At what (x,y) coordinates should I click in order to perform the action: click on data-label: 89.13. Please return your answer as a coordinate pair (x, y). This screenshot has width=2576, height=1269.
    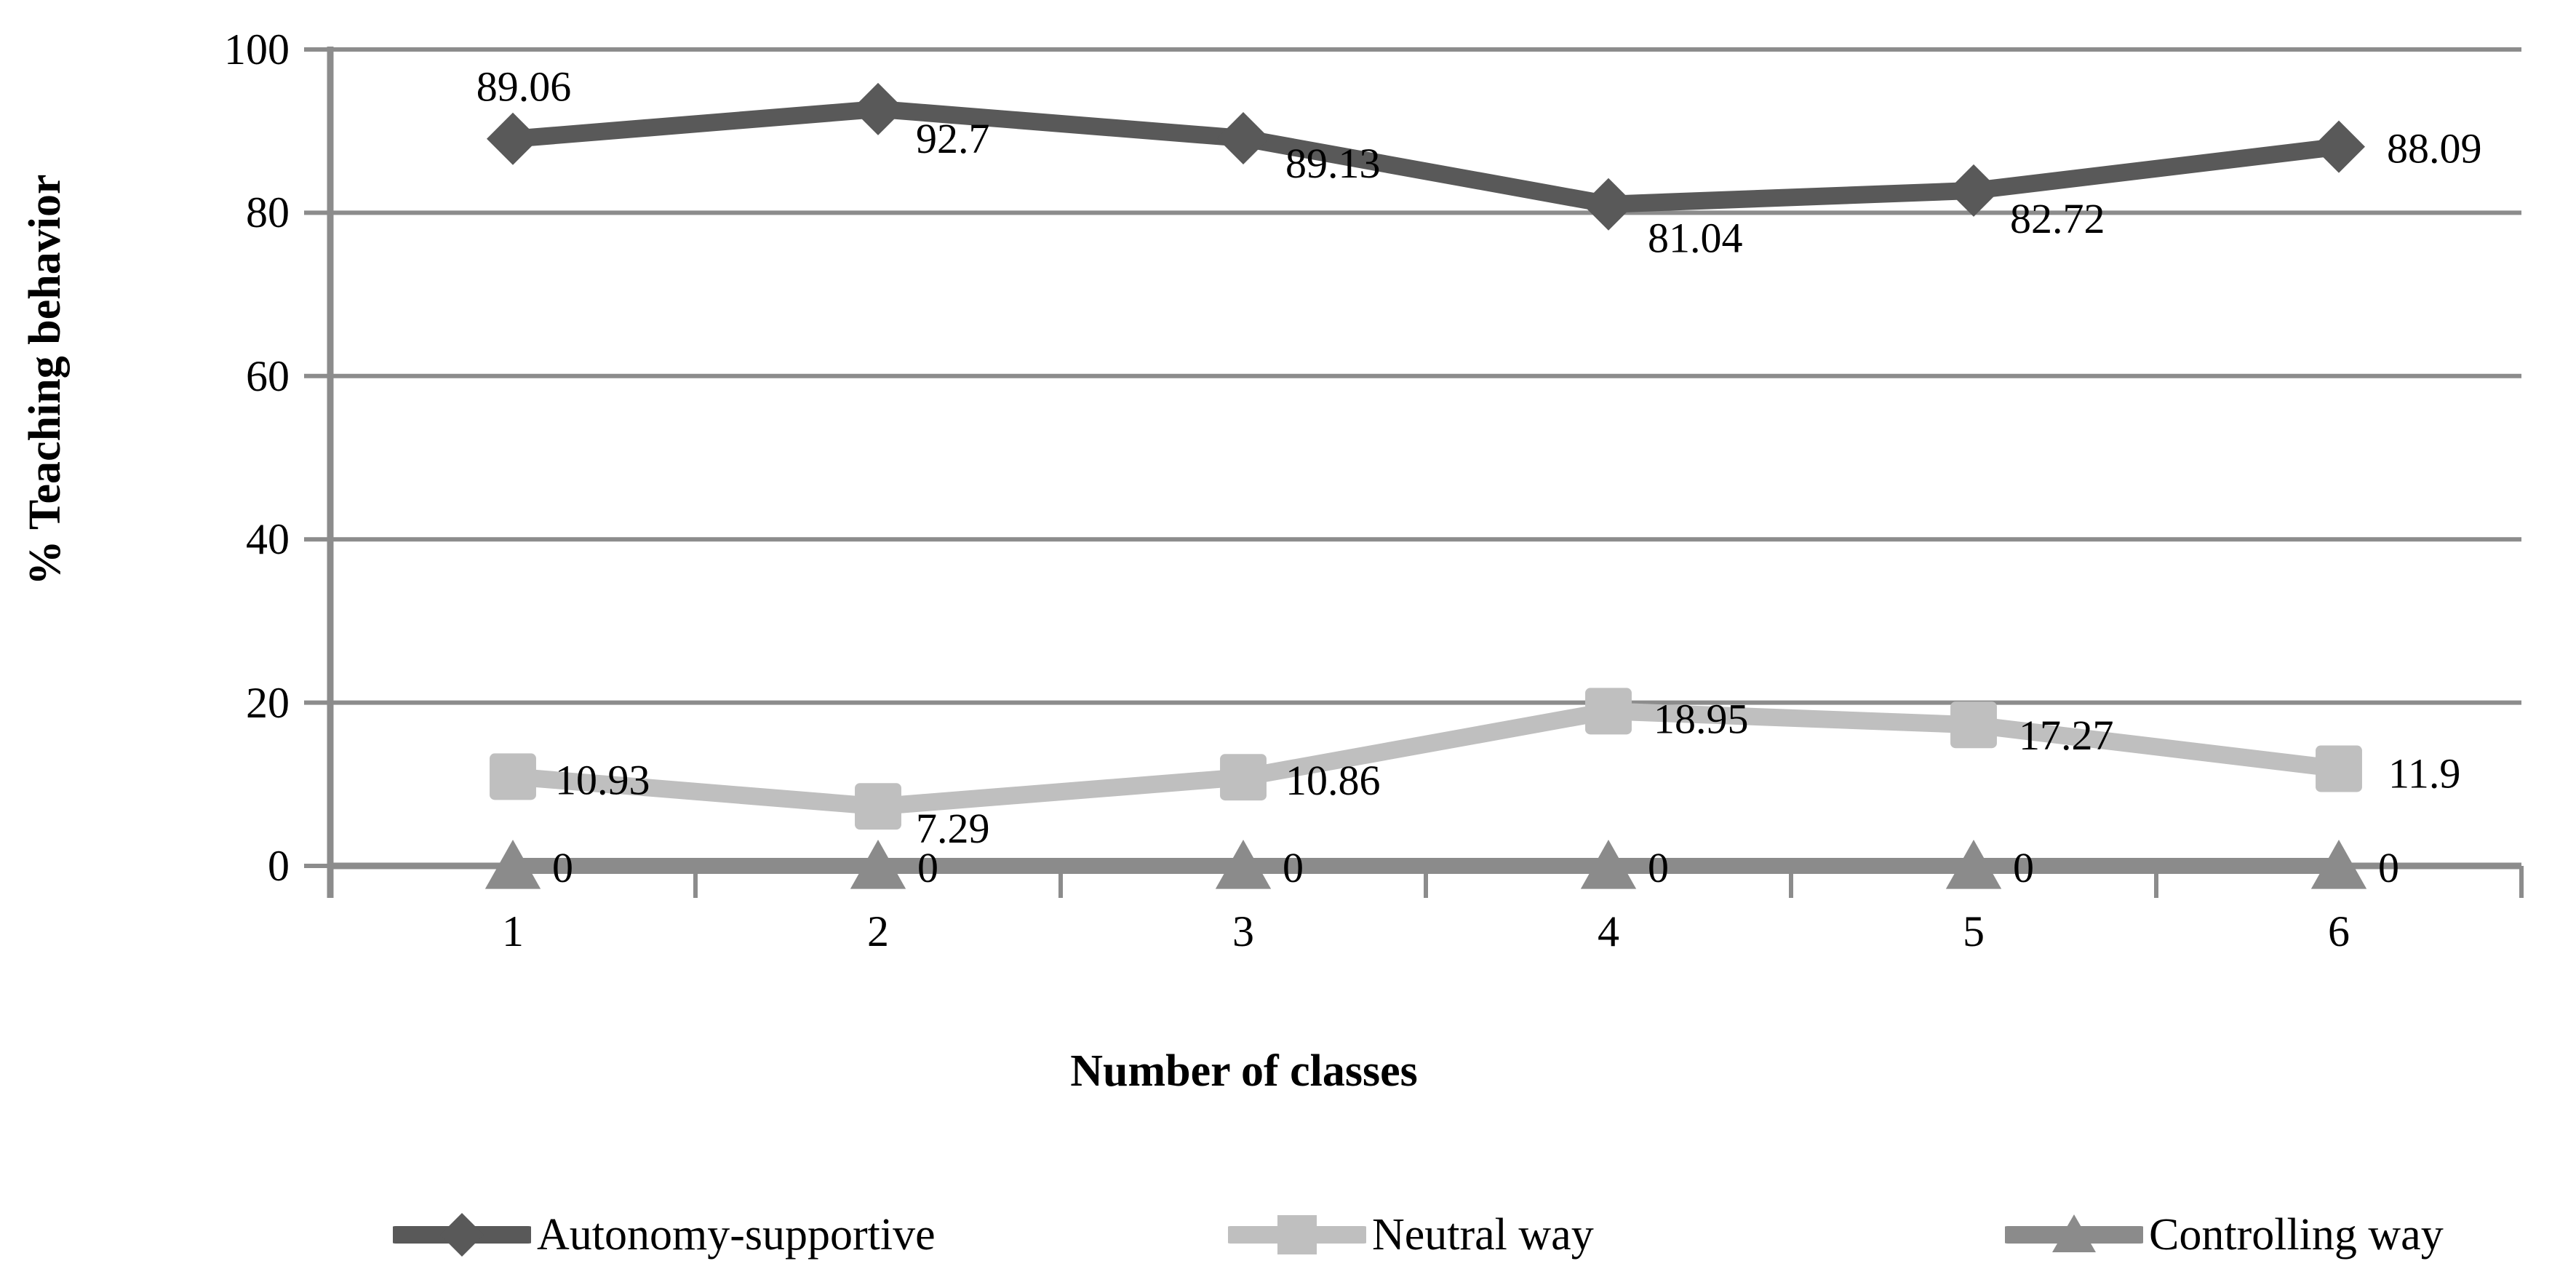
    Looking at the image, I should click on (1333, 163).